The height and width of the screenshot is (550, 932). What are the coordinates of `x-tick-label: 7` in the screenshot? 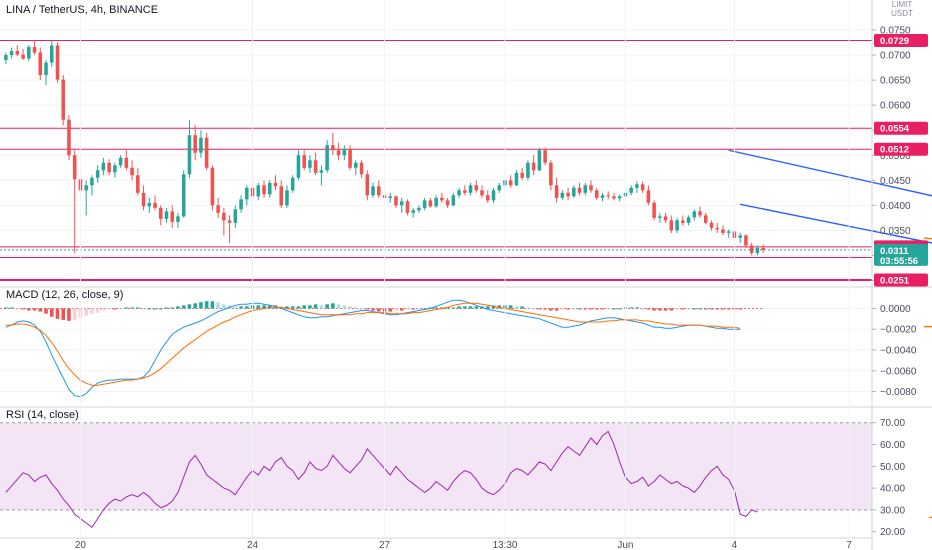 It's located at (849, 545).